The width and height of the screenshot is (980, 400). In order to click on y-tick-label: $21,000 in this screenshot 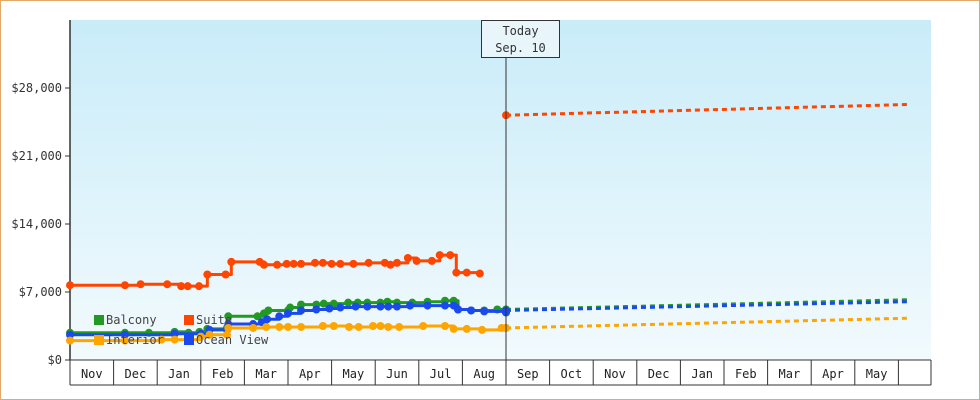, I will do `click(36, 156)`.